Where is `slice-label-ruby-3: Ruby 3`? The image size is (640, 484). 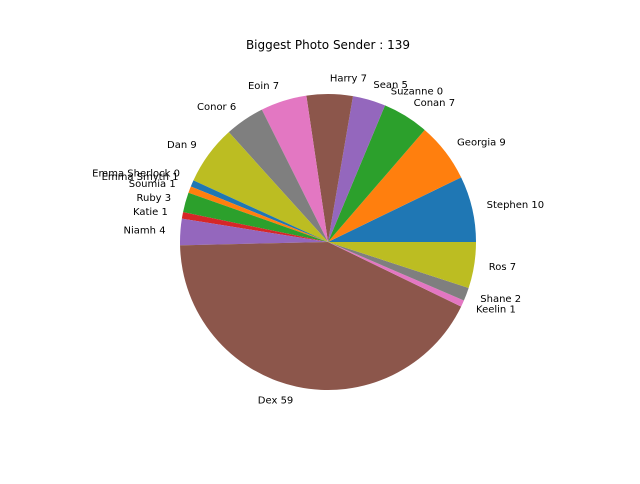
slice-label-ruby-3: Ruby 3 is located at coordinates (153, 198).